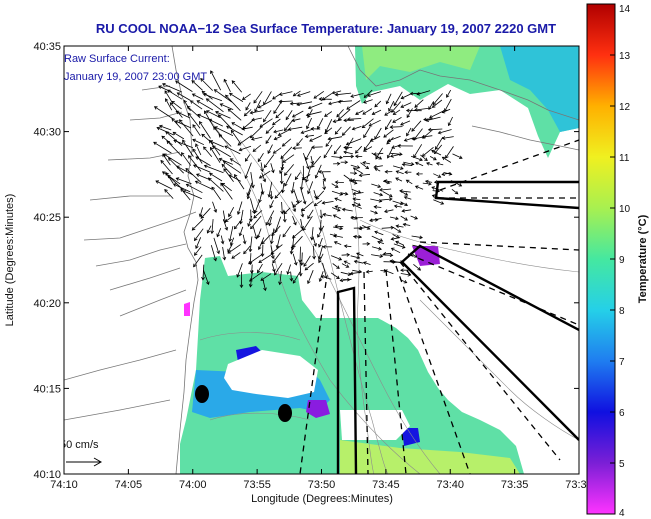 The height and width of the screenshot is (519, 651). Describe the element at coordinates (322, 499) in the screenshot. I see `x-axis-label: Longitude (Degrees:Minutes)` at that location.